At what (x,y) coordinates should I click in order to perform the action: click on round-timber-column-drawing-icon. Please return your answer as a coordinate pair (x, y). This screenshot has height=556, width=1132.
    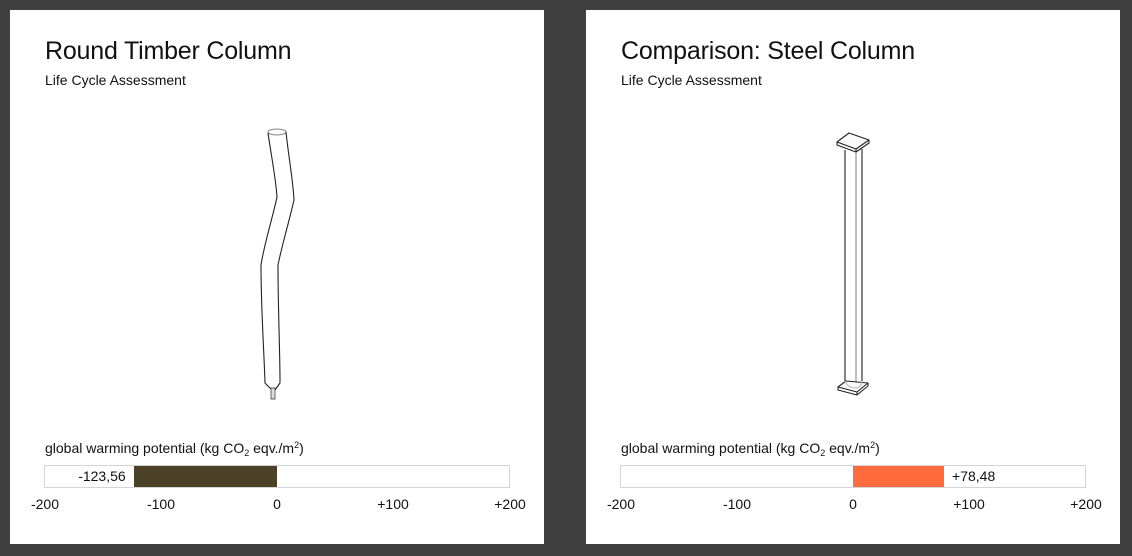
    Looking at the image, I should click on (277, 264).